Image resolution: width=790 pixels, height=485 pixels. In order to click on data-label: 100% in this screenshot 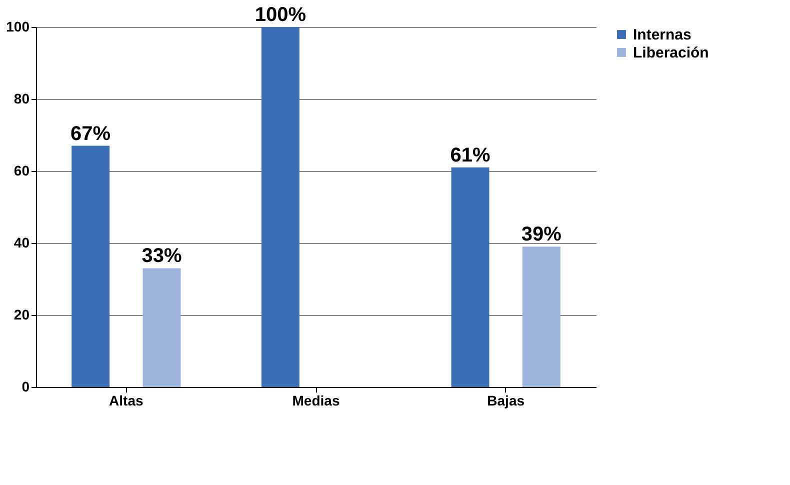, I will do `click(280, 15)`.